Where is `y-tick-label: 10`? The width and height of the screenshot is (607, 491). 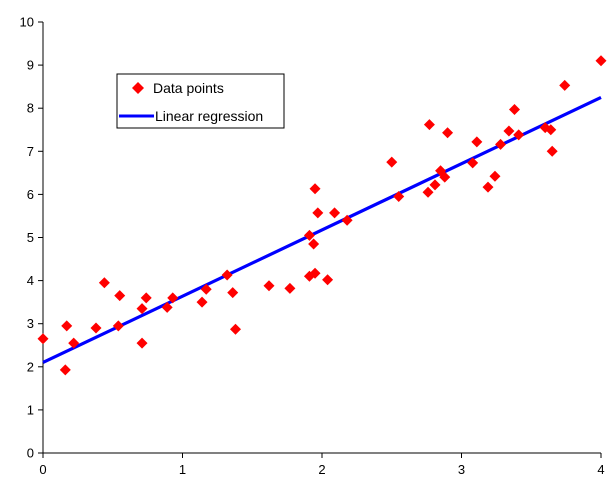 y-tick-label: 10 is located at coordinates (27, 22).